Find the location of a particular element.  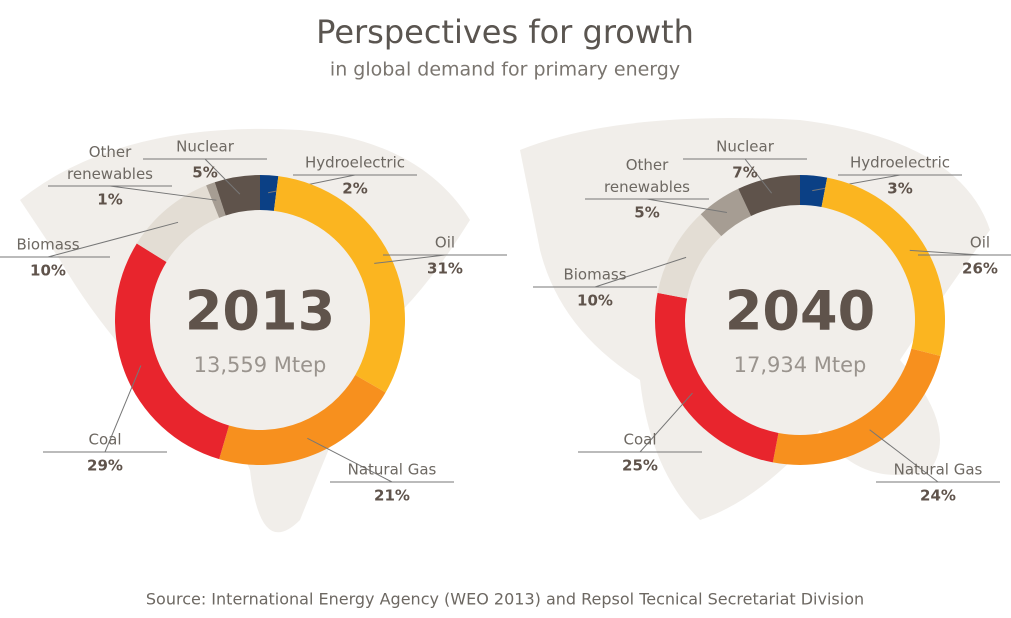

center-year: 2040 is located at coordinates (800, 311).